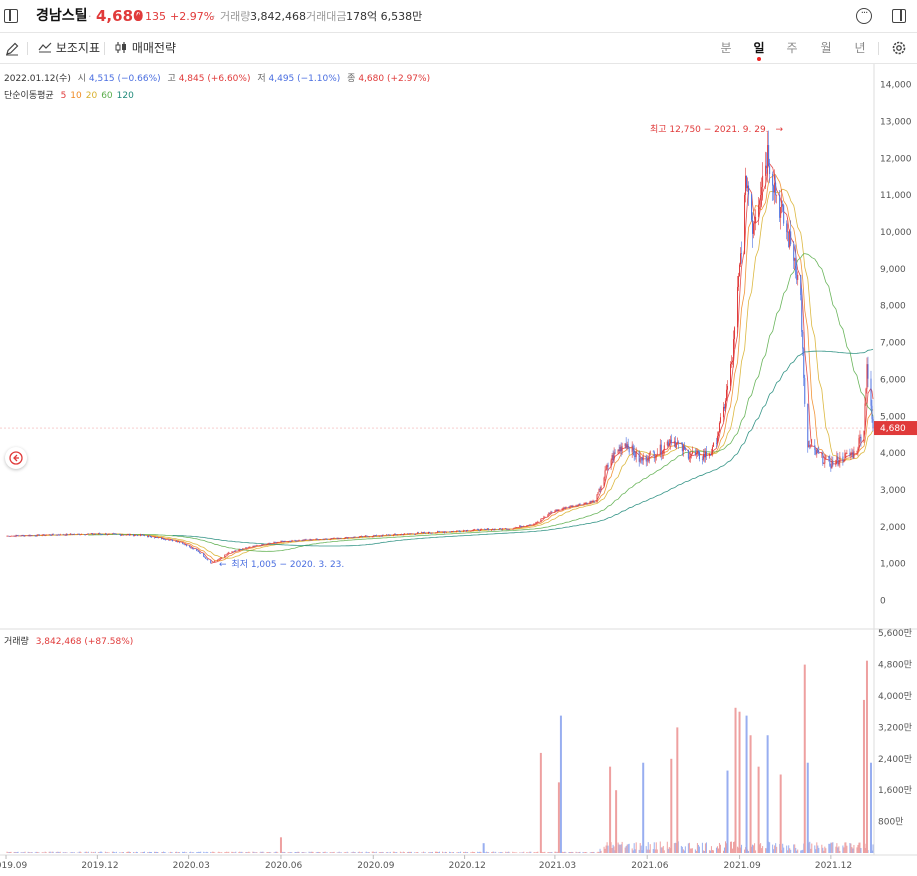 The image size is (917, 876). What do you see at coordinates (860, 48) in the screenshot?
I see `period-year: 년` at bounding box center [860, 48].